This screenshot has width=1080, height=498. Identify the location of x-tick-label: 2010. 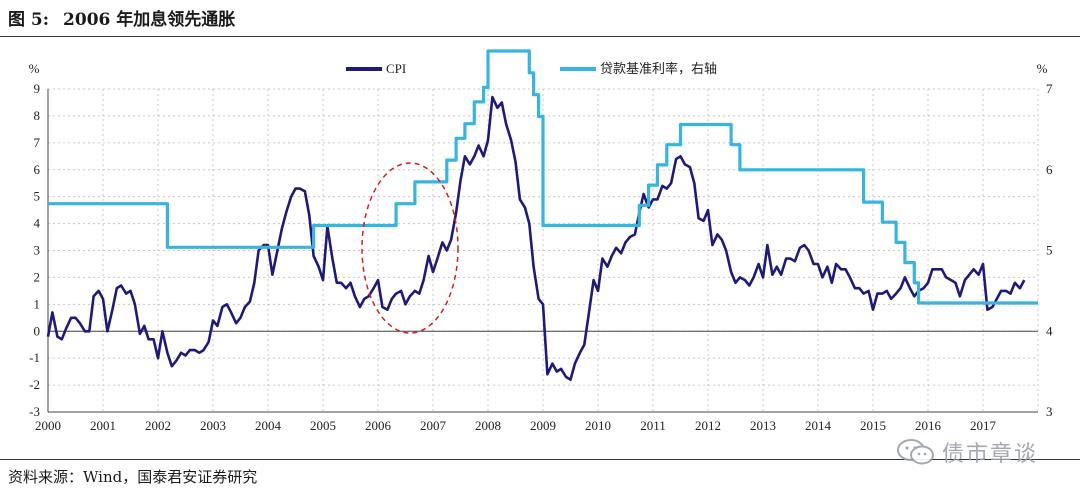
(598, 425).